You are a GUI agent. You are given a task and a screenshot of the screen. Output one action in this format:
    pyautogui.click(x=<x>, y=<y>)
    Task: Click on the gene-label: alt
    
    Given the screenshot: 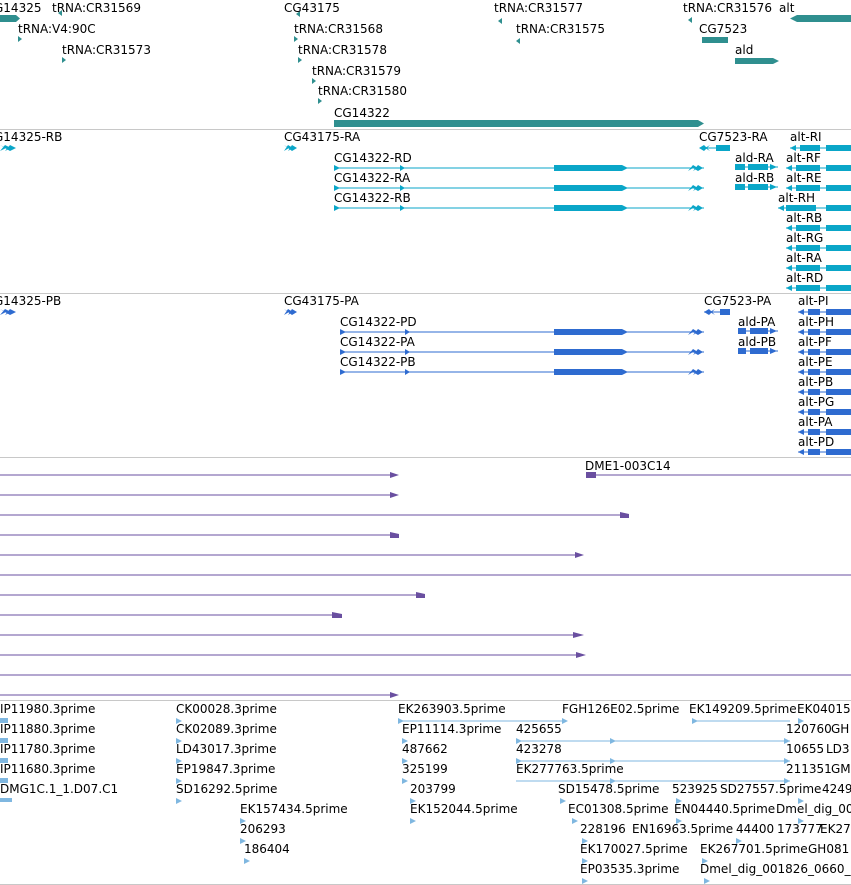 What is the action you would take?
    pyautogui.click(x=787, y=8)
    